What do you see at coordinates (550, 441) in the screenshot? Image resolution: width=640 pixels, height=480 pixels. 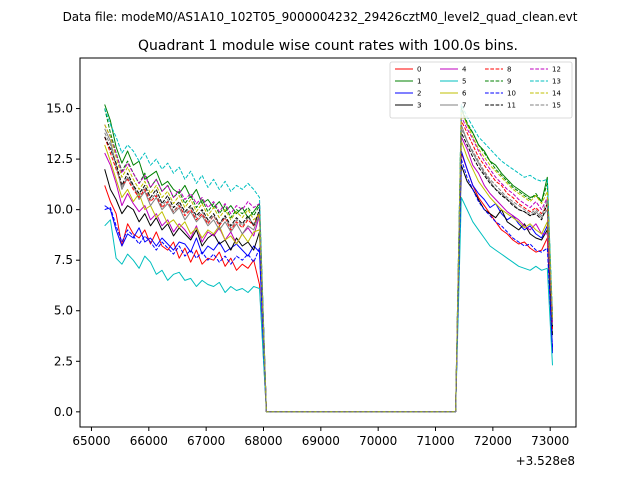 I see `x-tick-label: 73000` at bounding box center [550, 441].